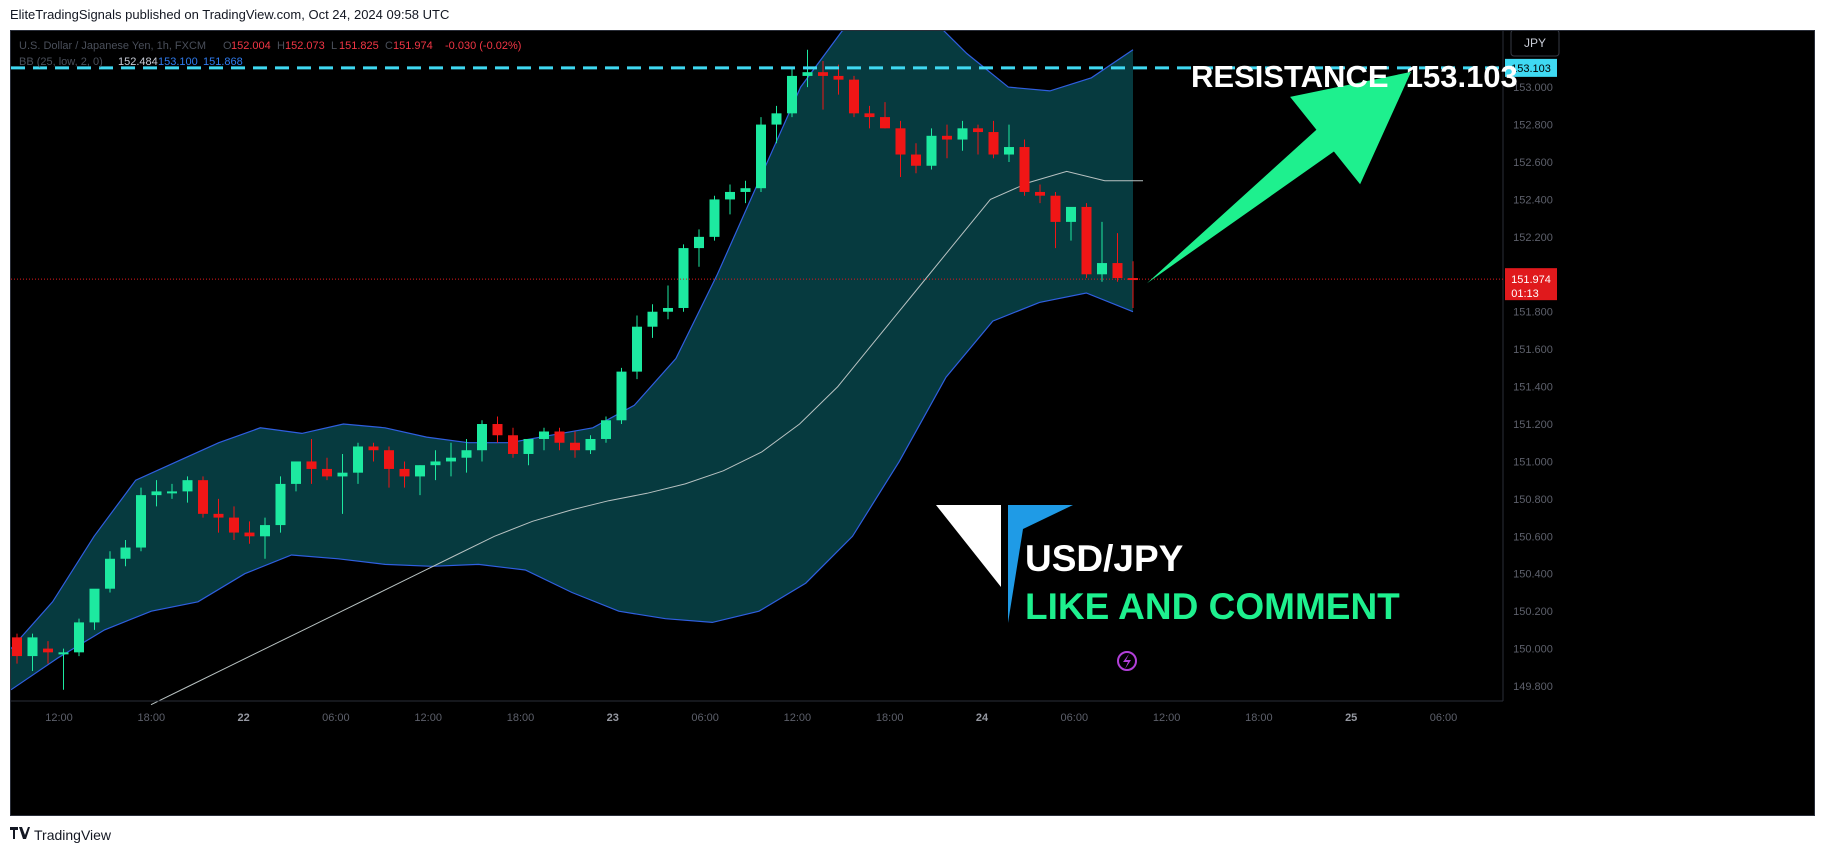  I want to click on time-tick-label: 24, so click(982, 718).